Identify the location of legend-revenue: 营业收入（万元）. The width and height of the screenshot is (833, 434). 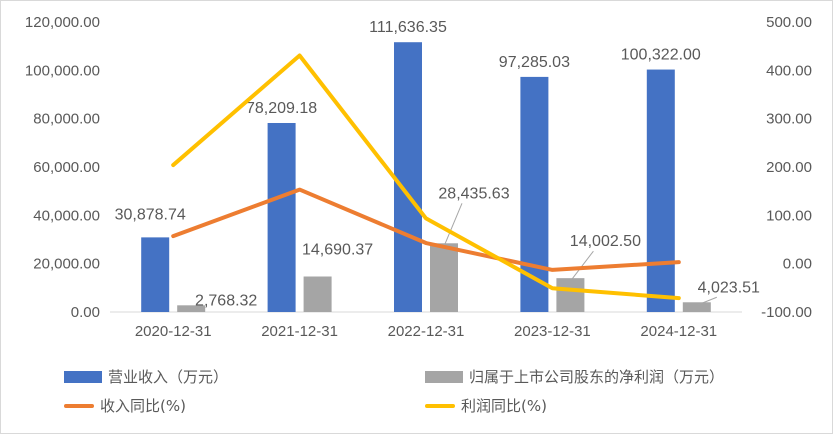
(146, 376).